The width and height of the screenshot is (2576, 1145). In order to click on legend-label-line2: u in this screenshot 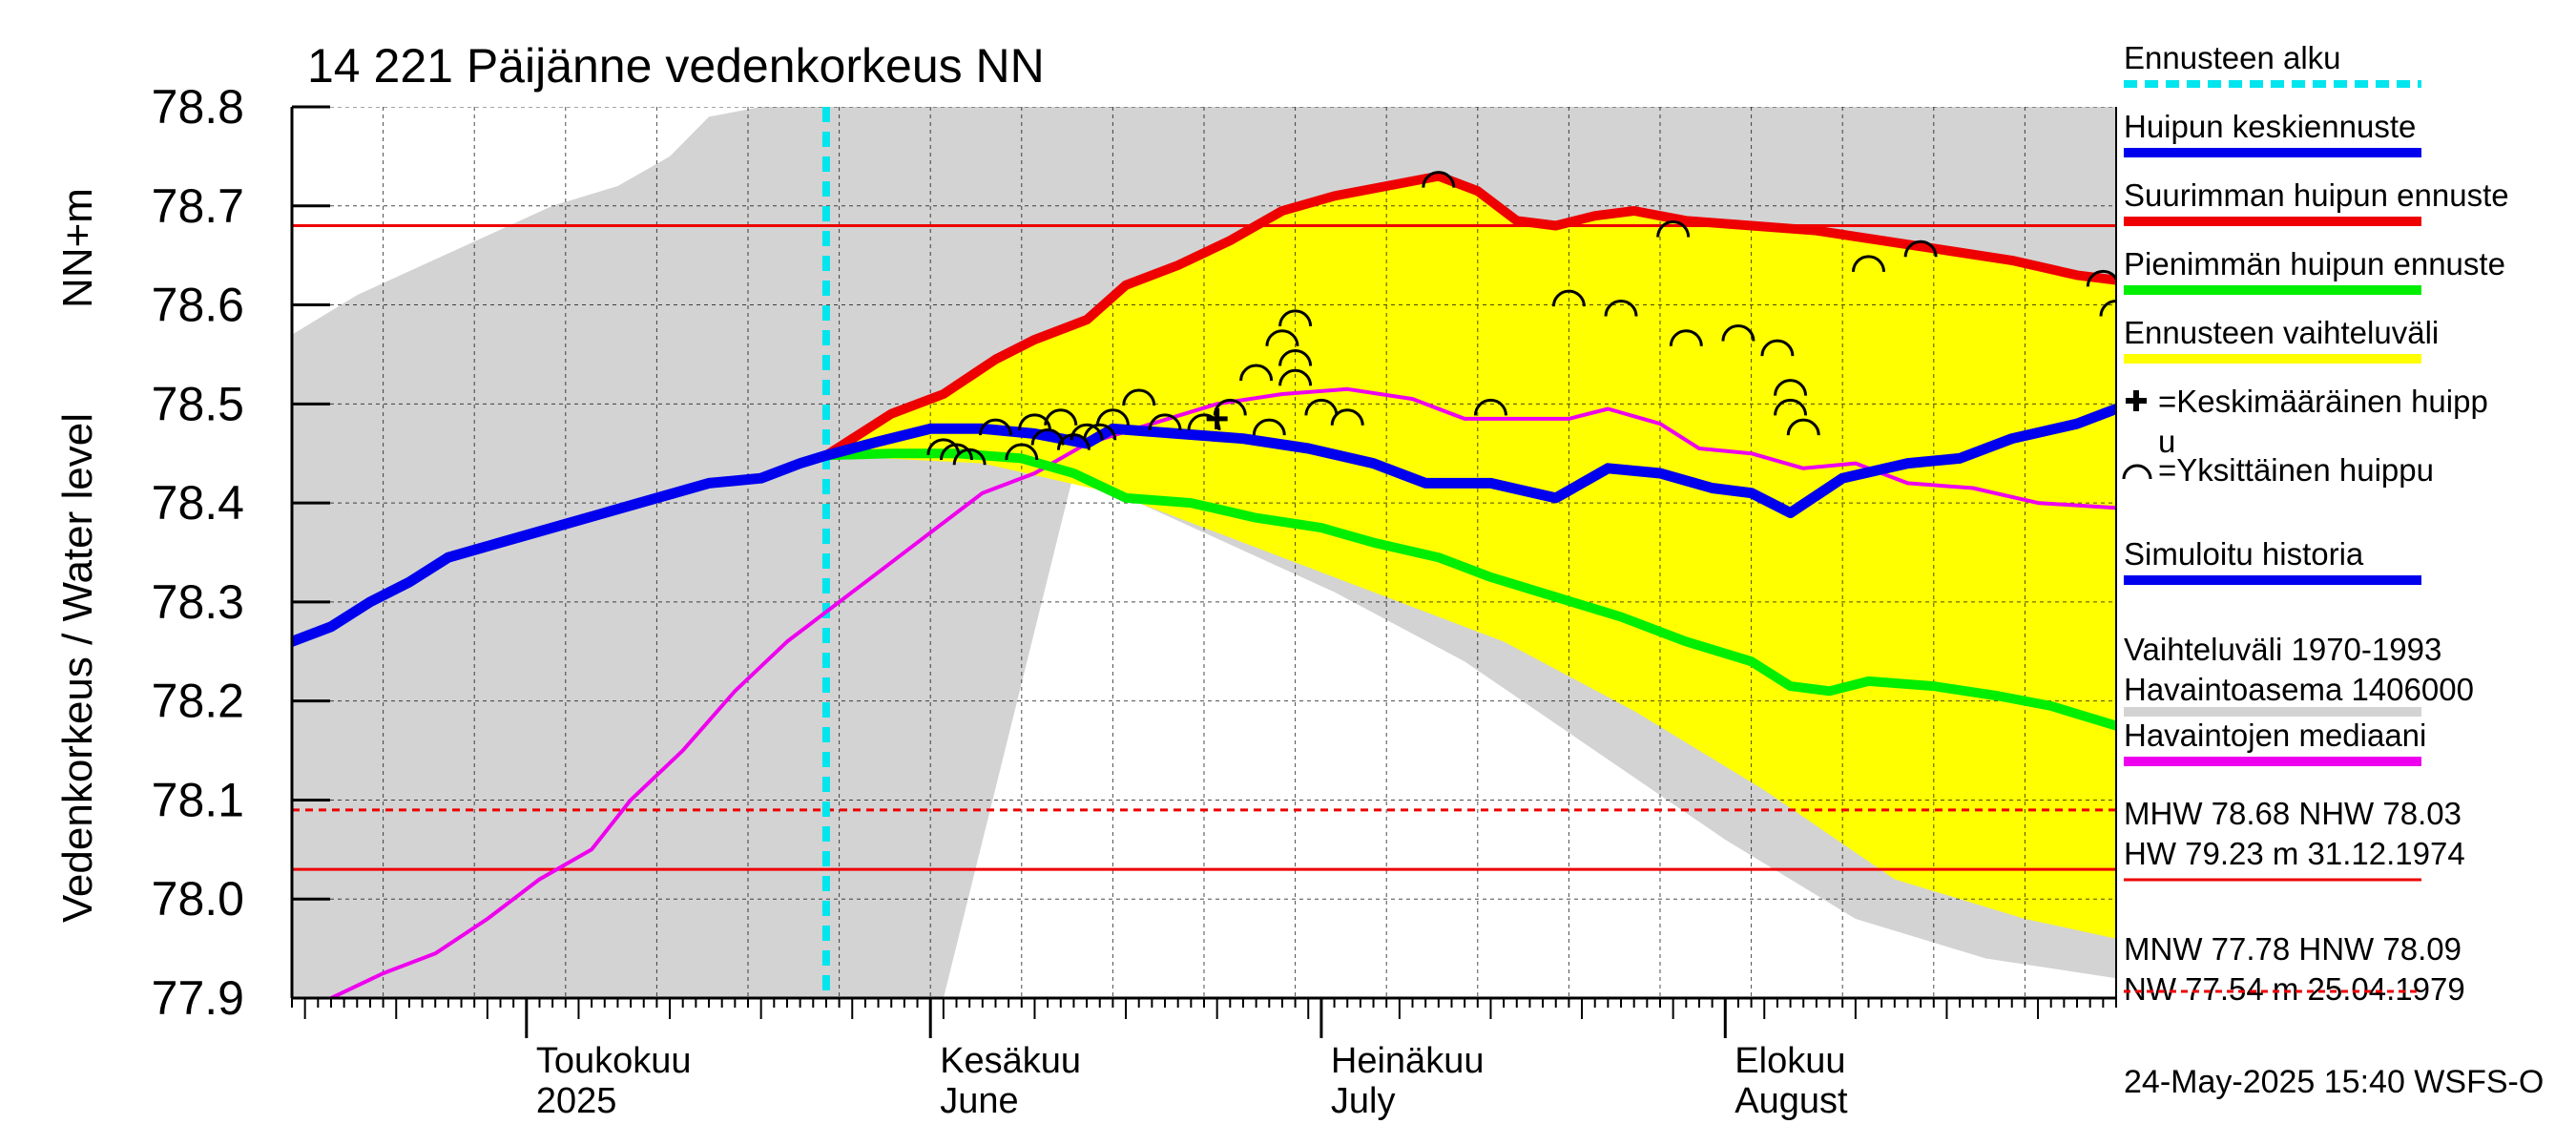, I will do `click(2166, 442)`.